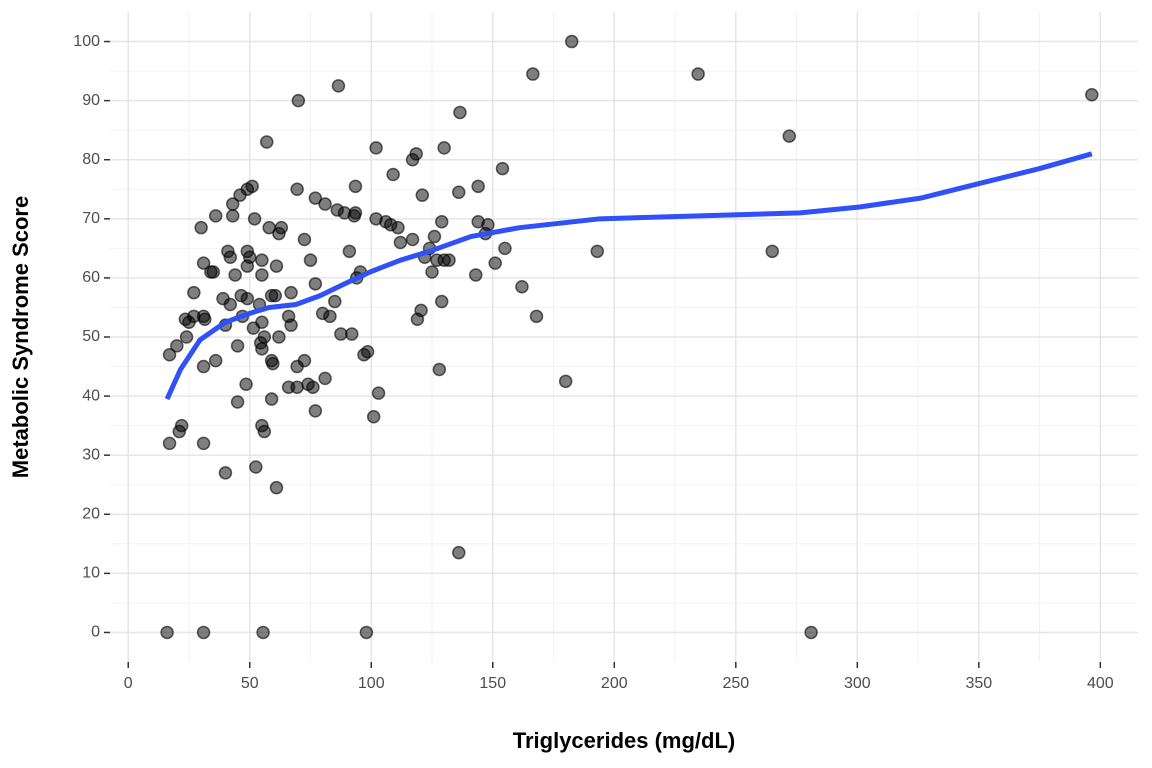 Image resolution: width=1152 pixels, height=768 pixels. What do you see at coordinates (614, 683) in the screenshot?
I see `x-tick-label: 200` at bounding box center [614, 683].